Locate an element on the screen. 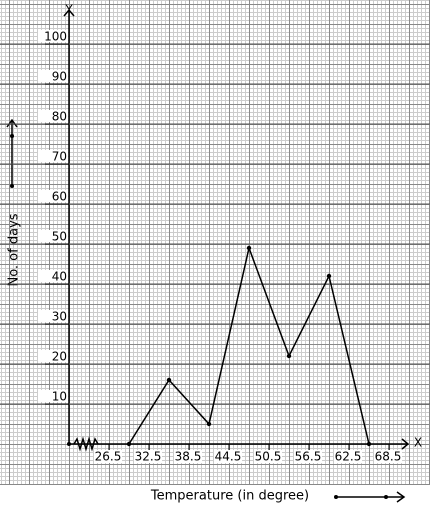 The width and height of the screenshot is (434, 510). y-tick-label: 90 is located at coordinates (59, 77).